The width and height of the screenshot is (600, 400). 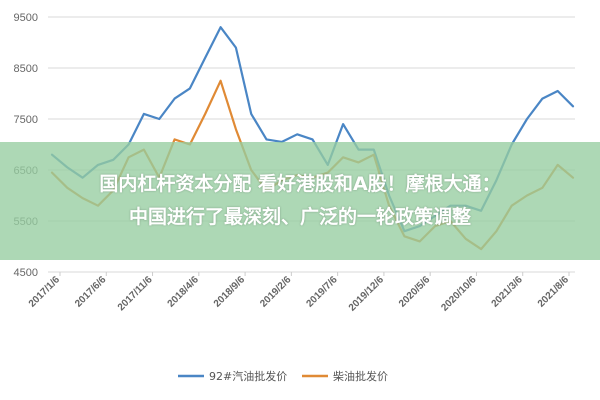 What do you see at coordinates (26, 120) in the screenshot?
I see `y-tick-label: 7500` at bounding box center [26, 120].